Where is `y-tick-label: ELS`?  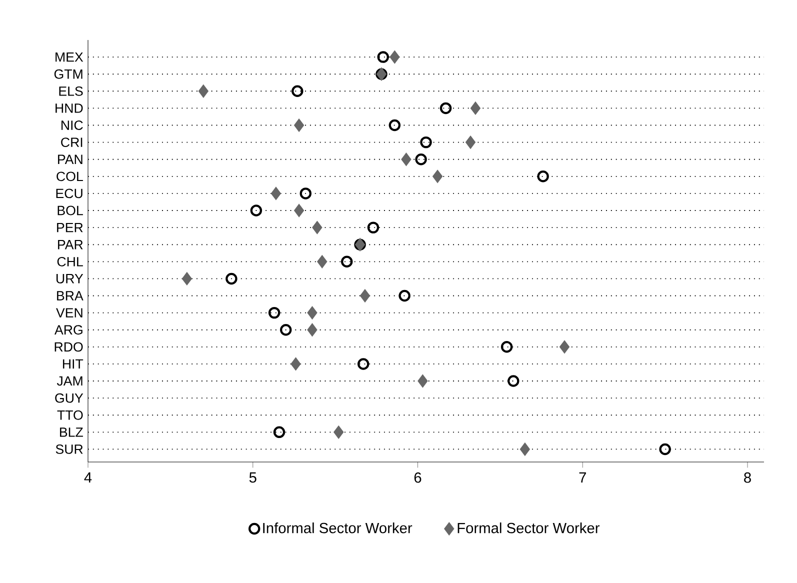
y-tick-label: ELS is located at coordinates (71, 91).